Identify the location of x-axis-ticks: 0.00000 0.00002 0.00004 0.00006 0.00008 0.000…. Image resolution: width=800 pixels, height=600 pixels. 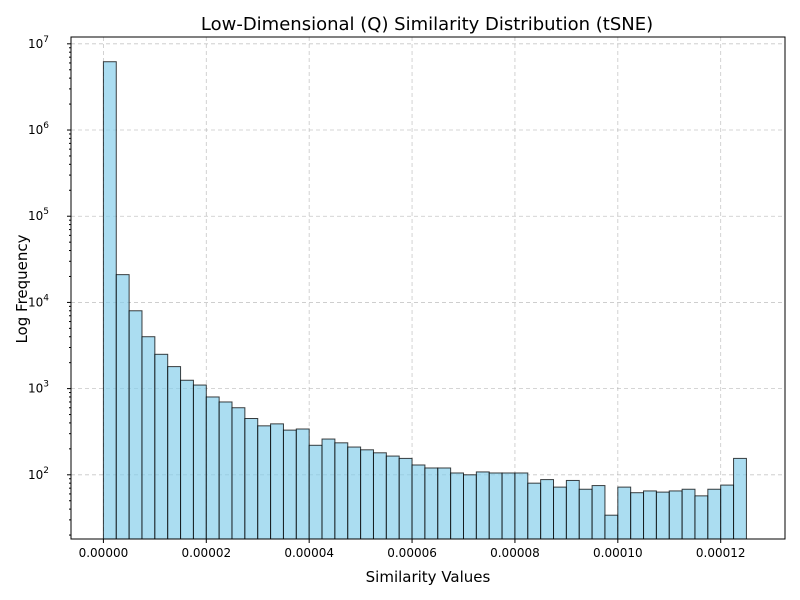
(412, 549).